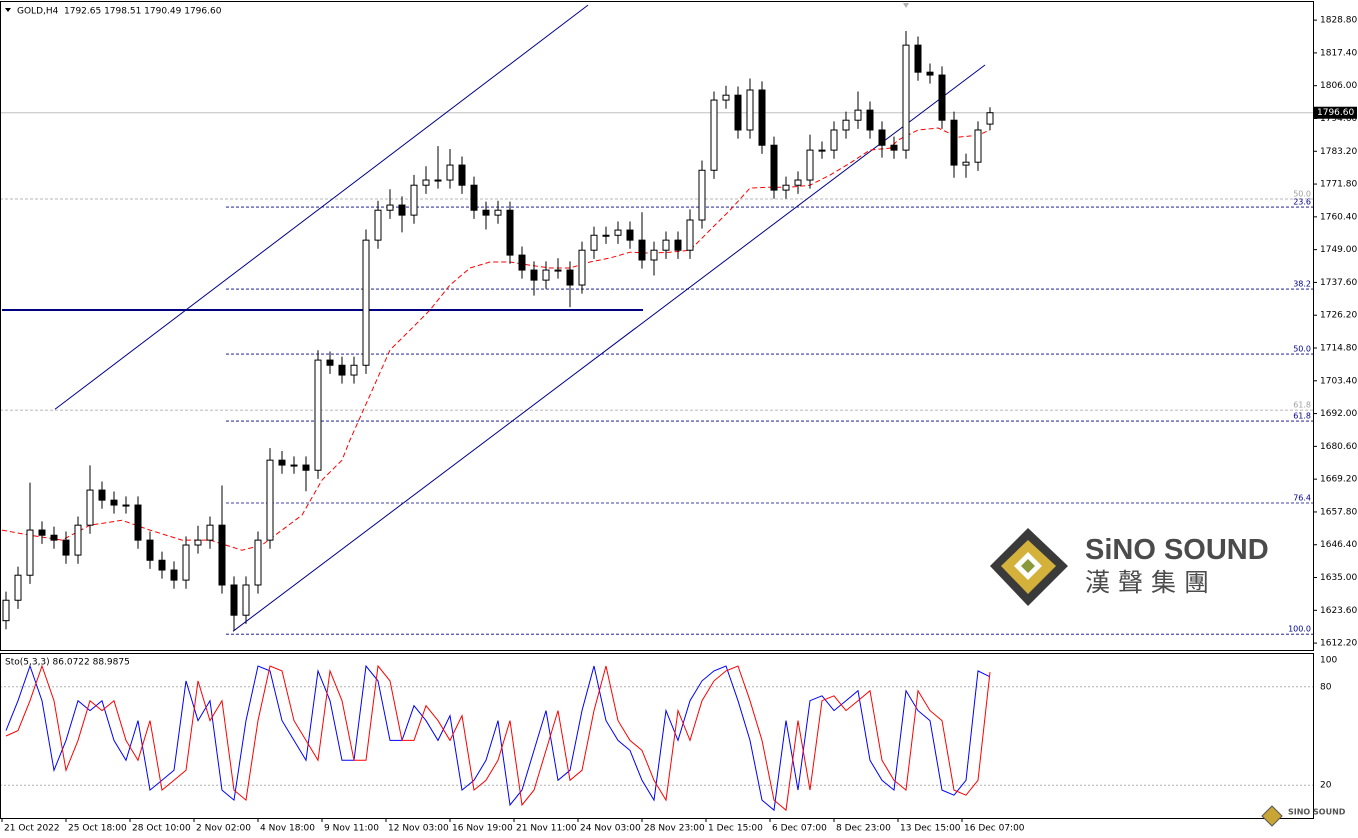  I want to click on y-tick-label: 1760.40, so click(1338, 217).